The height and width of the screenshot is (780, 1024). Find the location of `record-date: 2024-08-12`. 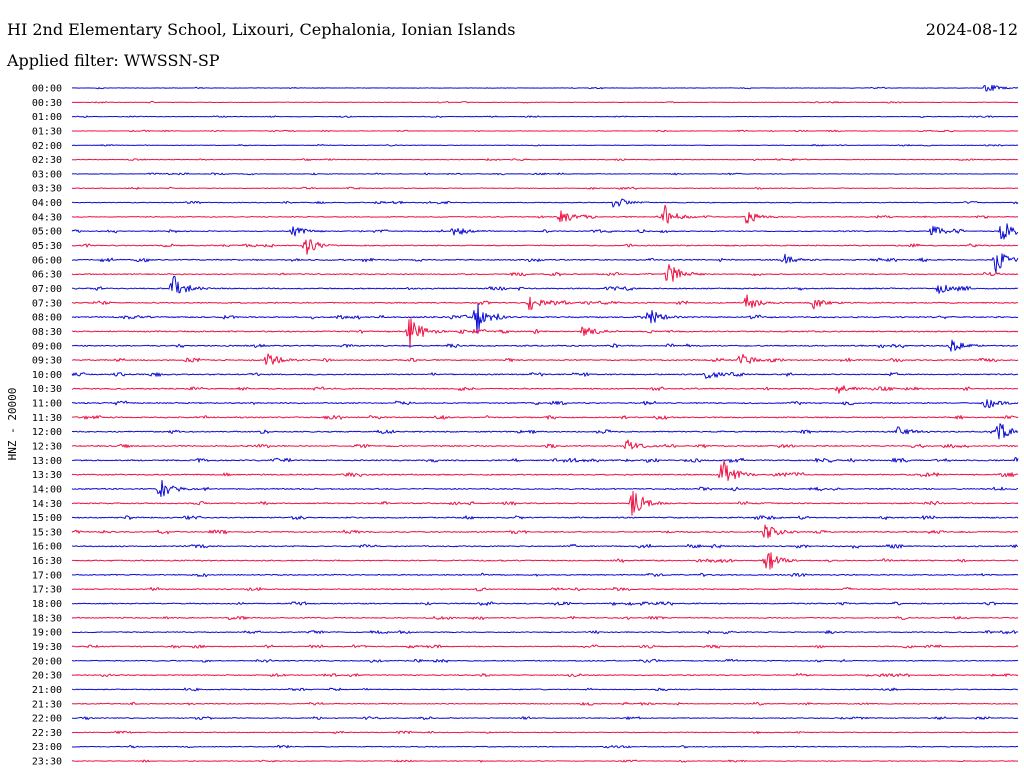

record-date: 2024-08-12 is located at coordinates (971, 29).